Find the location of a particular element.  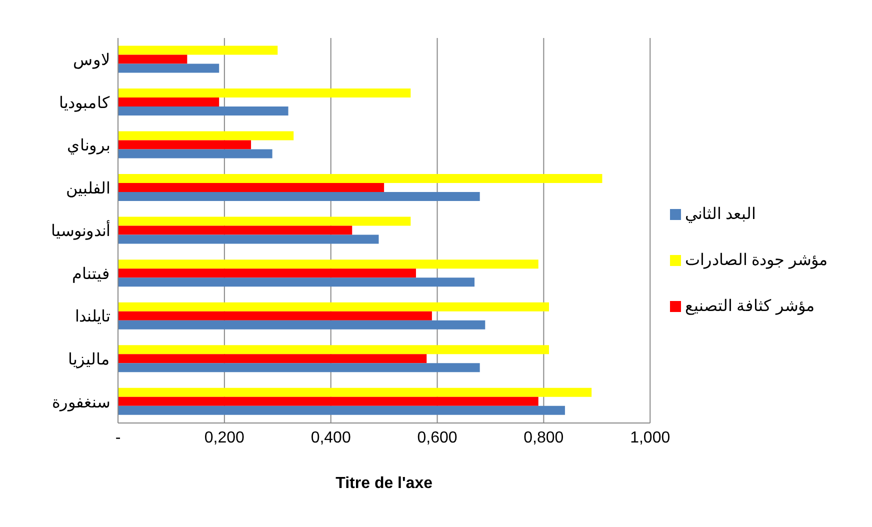

x-axis-title: Titre de l'axe is located at coordinates (384, 483).